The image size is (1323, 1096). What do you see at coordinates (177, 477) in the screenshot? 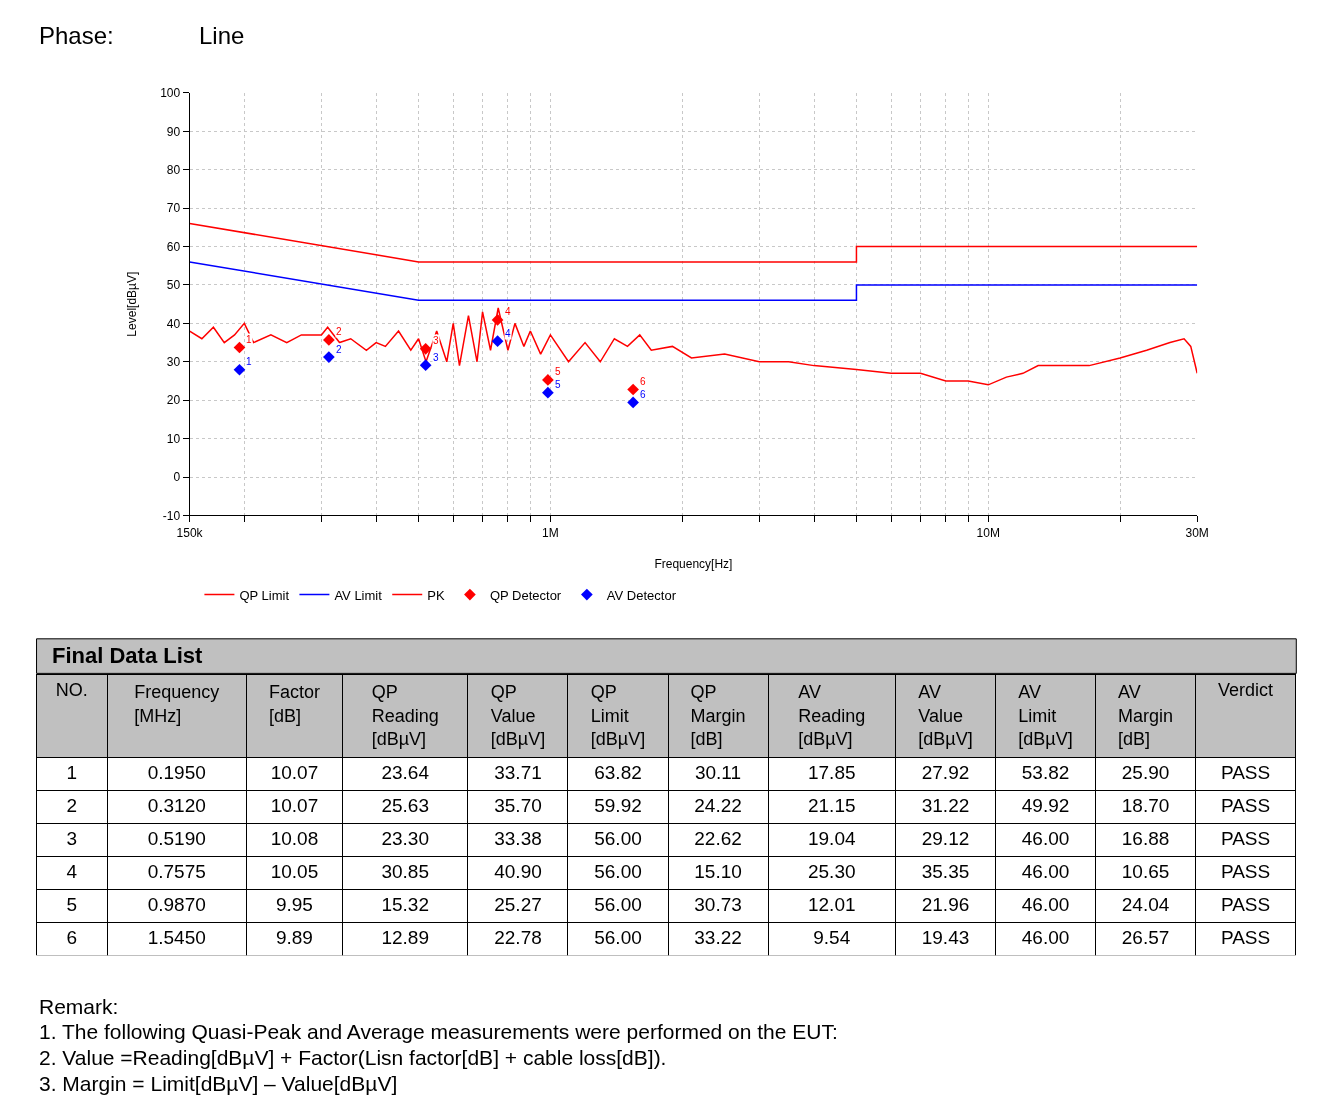
I see `y-tick-label: 0` at bounding box center [177, 477].